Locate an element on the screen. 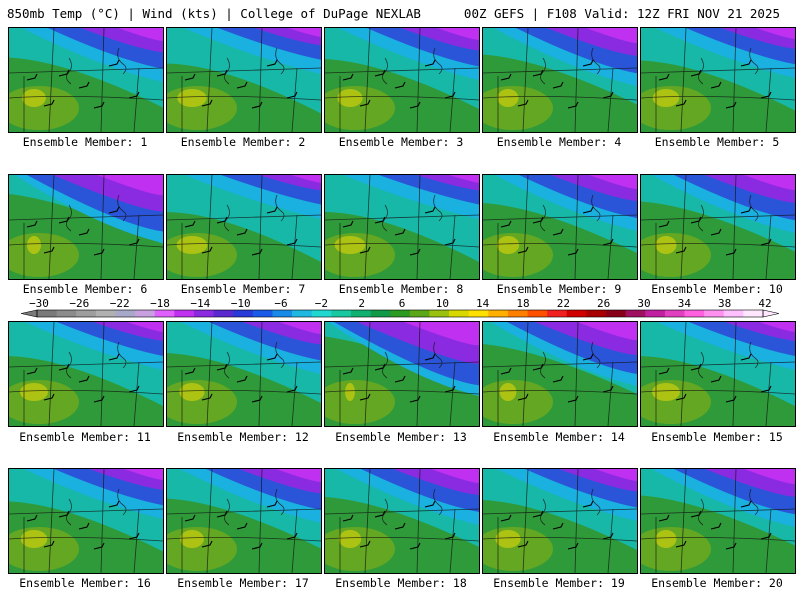  colorbar-tick-label: −26 is located at coordinates (79, 303).